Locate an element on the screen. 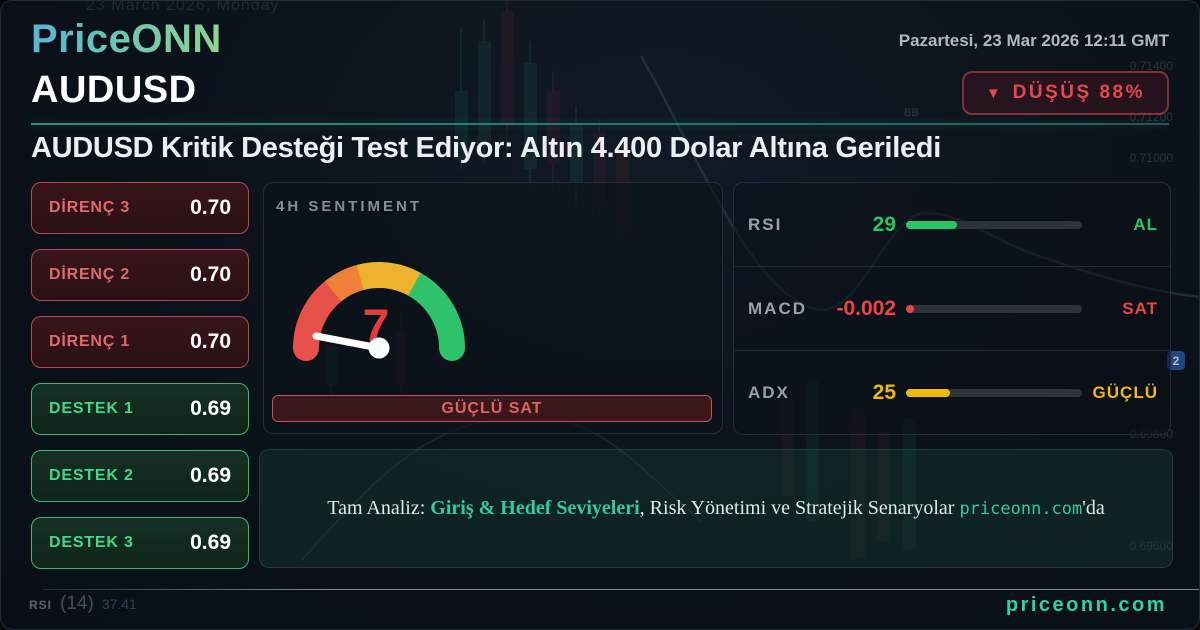 The height and width of the screenshot is (630, 1200). level-label: DESTEK 1 is located at coordinates (91, 408).